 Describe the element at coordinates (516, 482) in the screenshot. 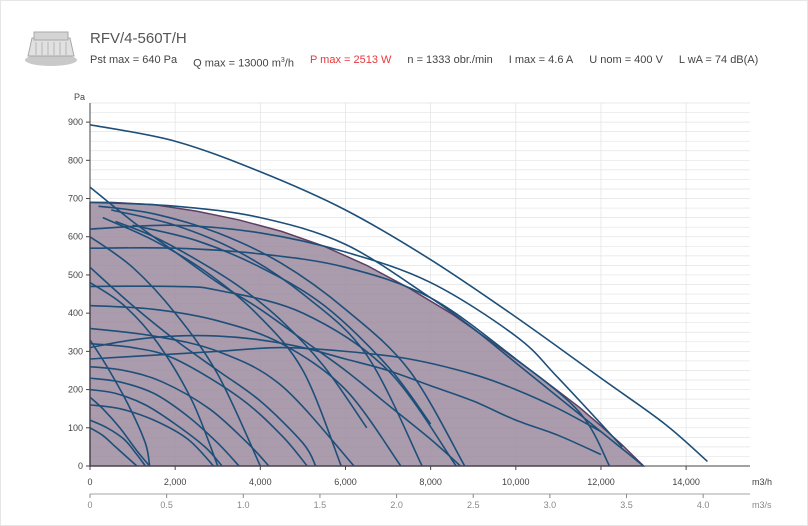

I see `x-tick-label: 10,000` at that location.